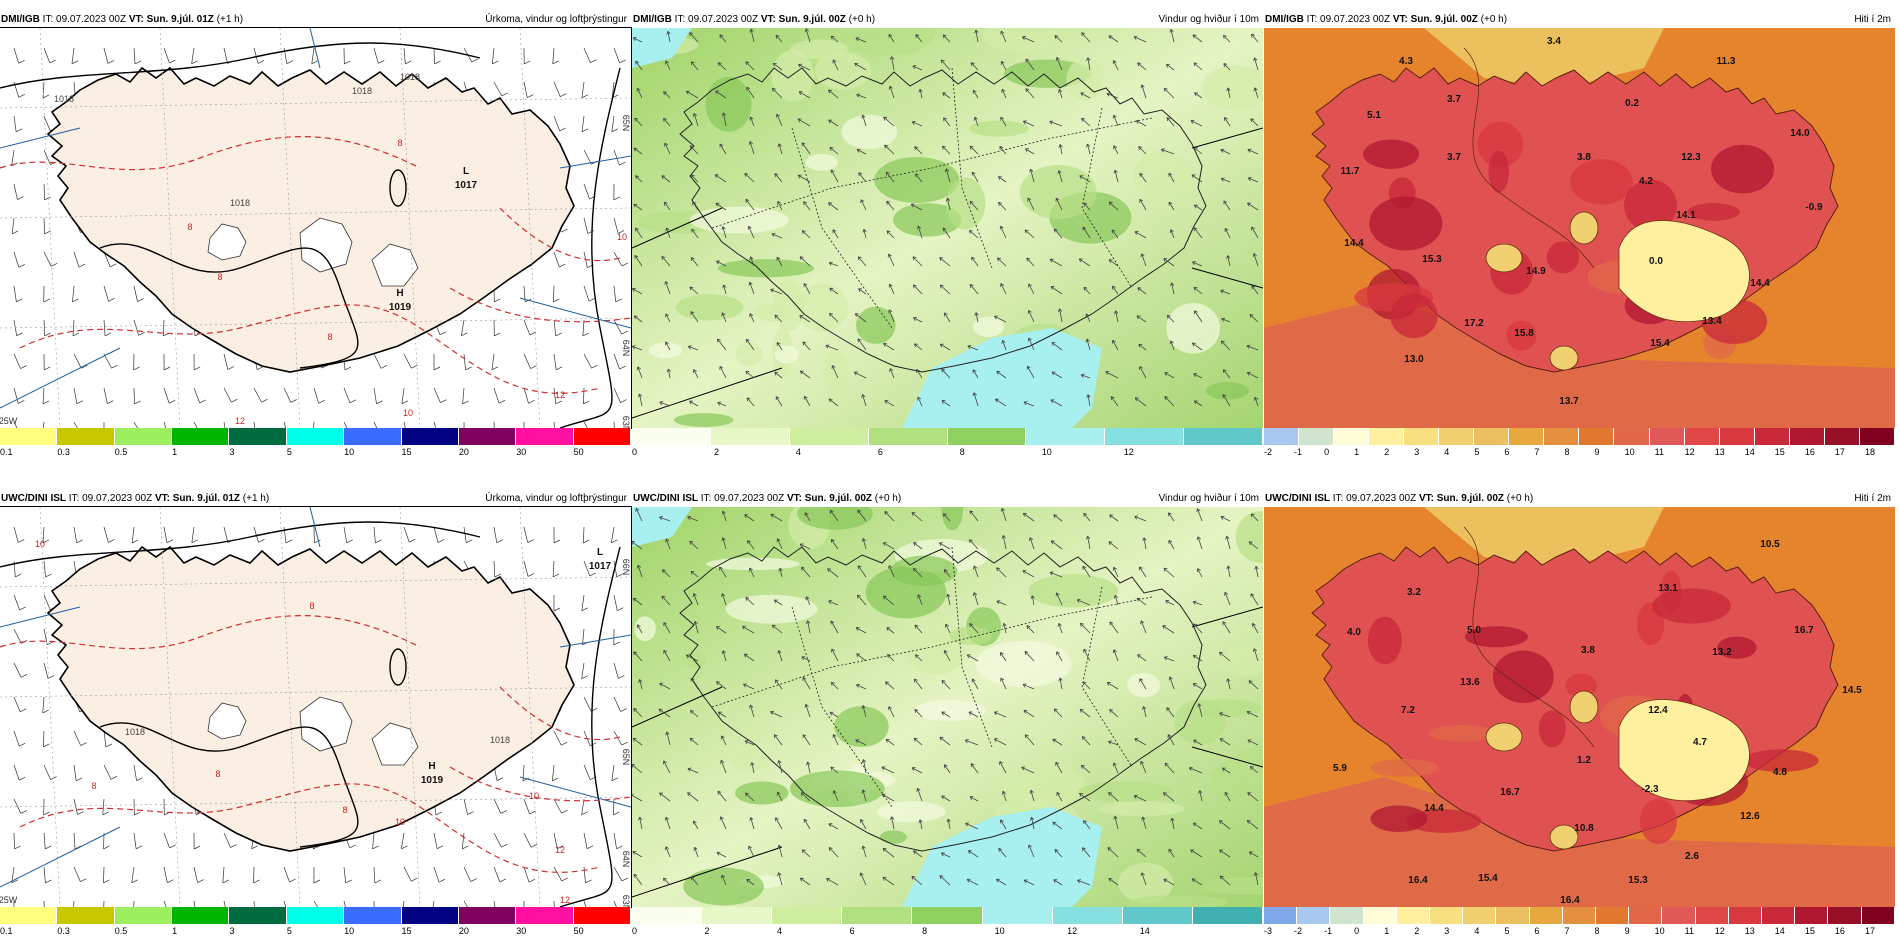 This screenshot has height=950, width=1900. What do you see at coordinates (6, 452) in the screenshot?
I see `colorbar-tick-label: 0.1` at bounding box center [6, 452].